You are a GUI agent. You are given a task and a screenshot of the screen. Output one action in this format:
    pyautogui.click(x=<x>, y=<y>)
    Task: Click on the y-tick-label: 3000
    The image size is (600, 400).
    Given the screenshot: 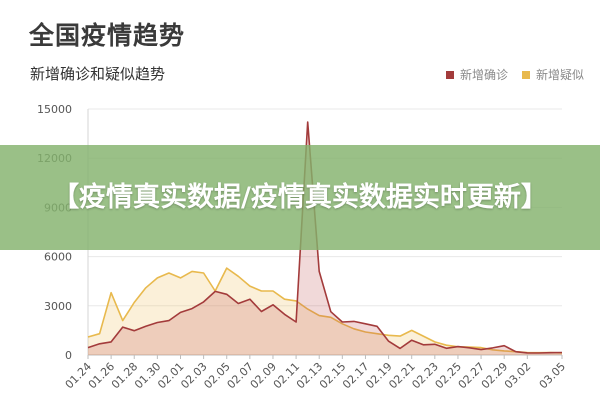 What is the action you would take?
    pyautogui.click(x=58, y=306)
    